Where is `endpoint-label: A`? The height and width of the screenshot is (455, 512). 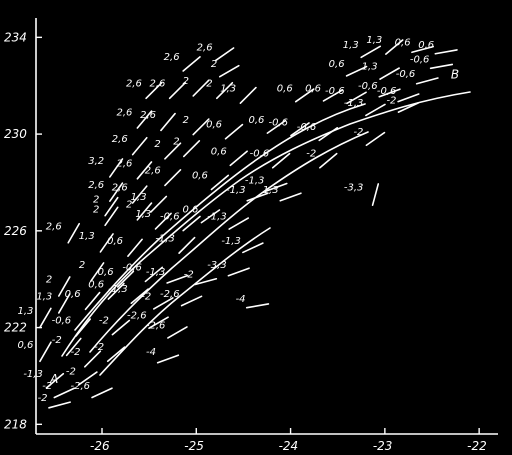
endpoint-label: A is located at coordinates (53, 379).